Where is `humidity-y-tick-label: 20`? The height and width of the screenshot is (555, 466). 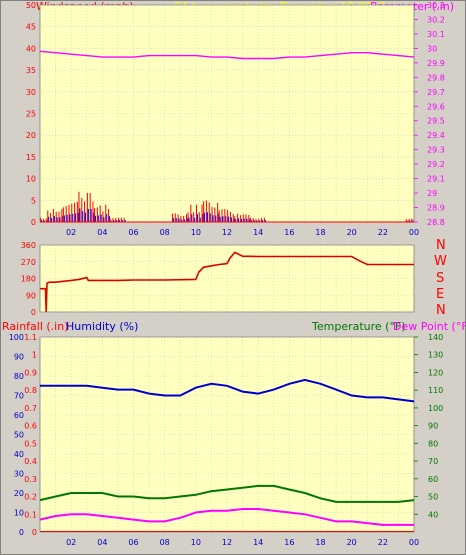
humidity-y-tick-label: 20 is located at coordinates (19, 493).